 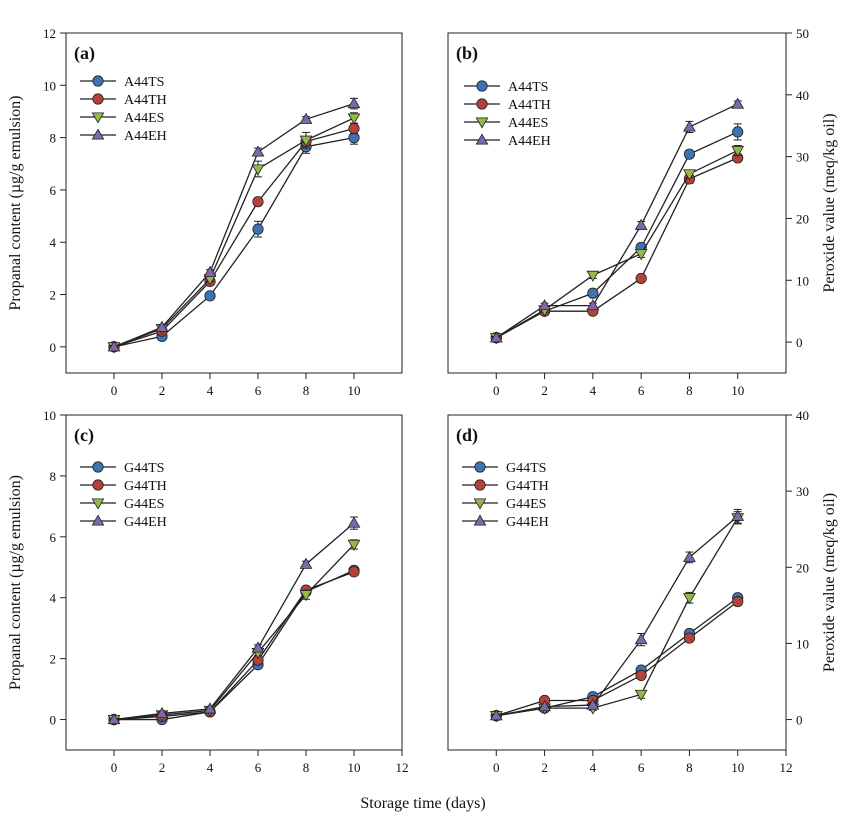 I want to click on legend-label: G44TH, so click(x=145, y=486).